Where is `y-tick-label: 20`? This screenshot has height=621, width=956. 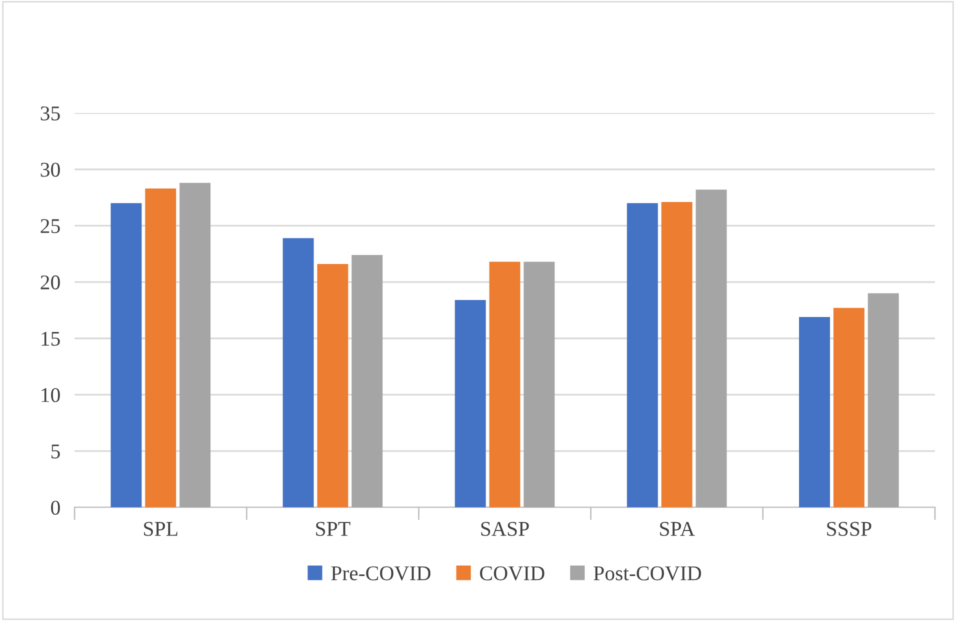 y-tick-label: 20 is located at coordinates (50, 282).